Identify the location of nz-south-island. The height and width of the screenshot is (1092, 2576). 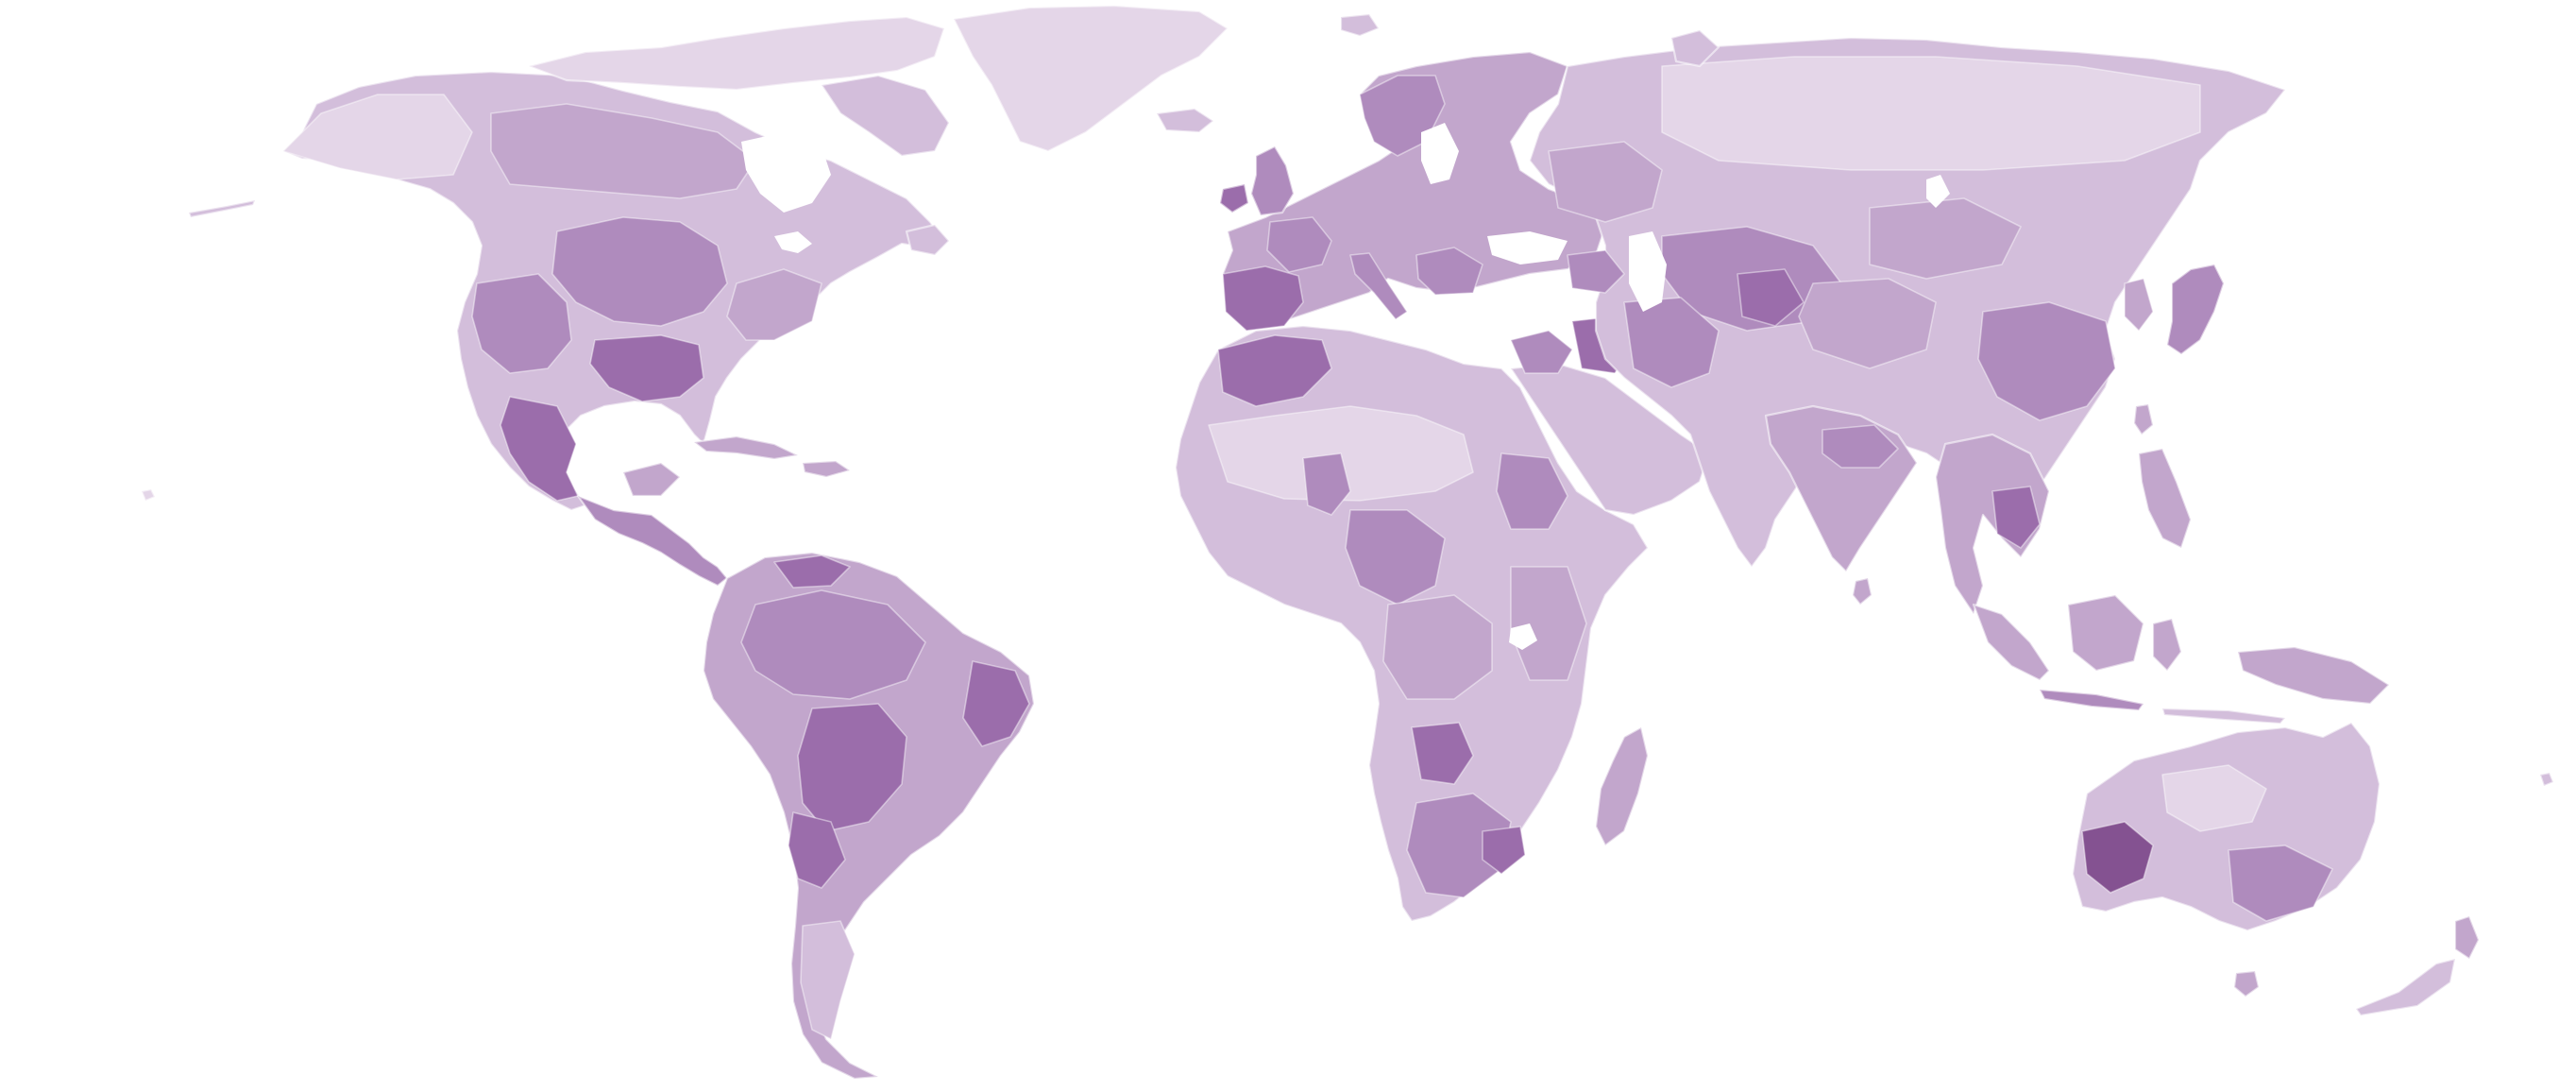
(2405, 987).